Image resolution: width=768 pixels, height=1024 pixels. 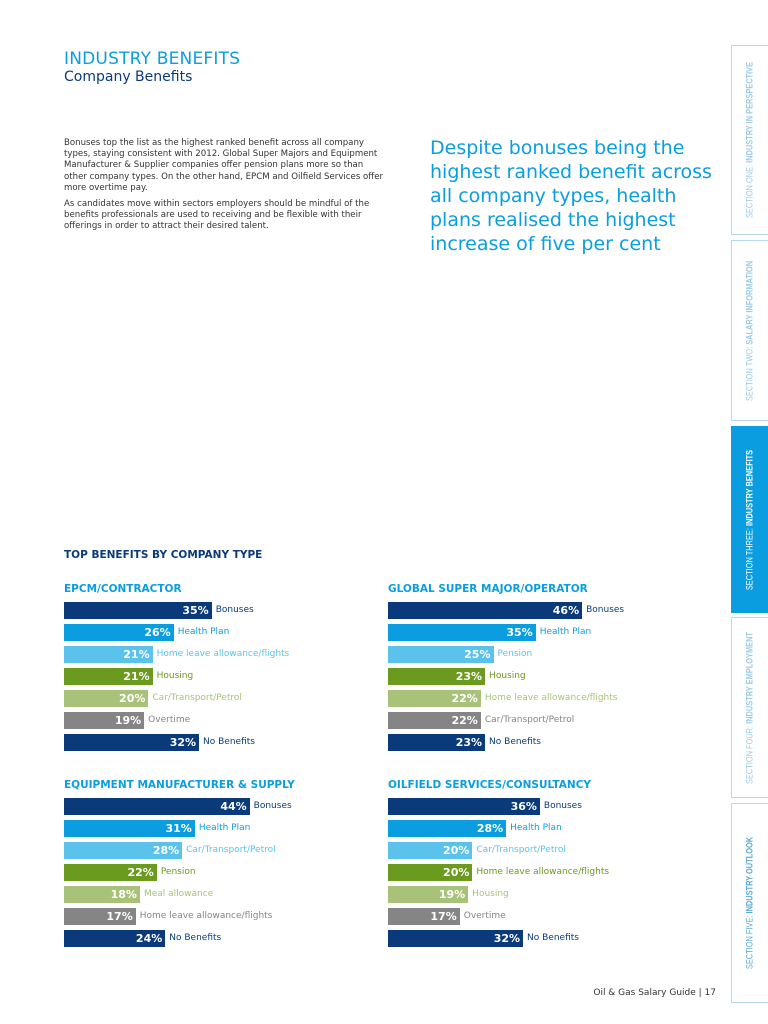 I want to click on bar-row: 21% Home leave allowance/flights, so click(x=224, y=654).